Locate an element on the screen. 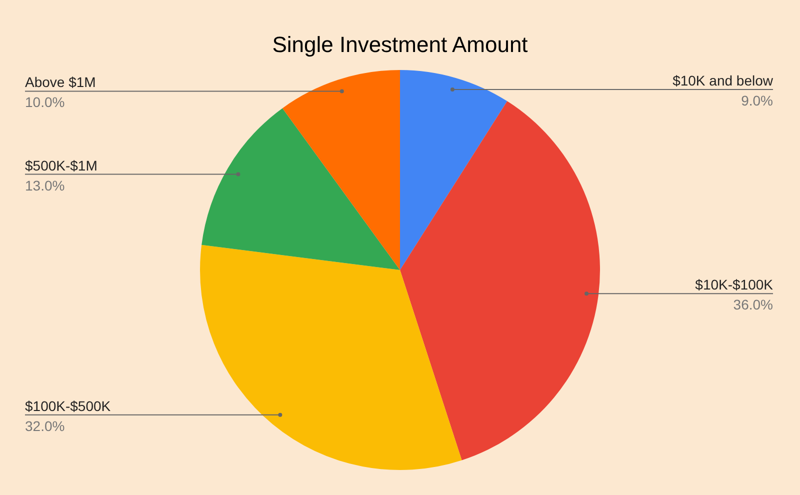 This screenshot has width=800, height=495. slice-label: $10K and below is located at coordinates (723, 80).